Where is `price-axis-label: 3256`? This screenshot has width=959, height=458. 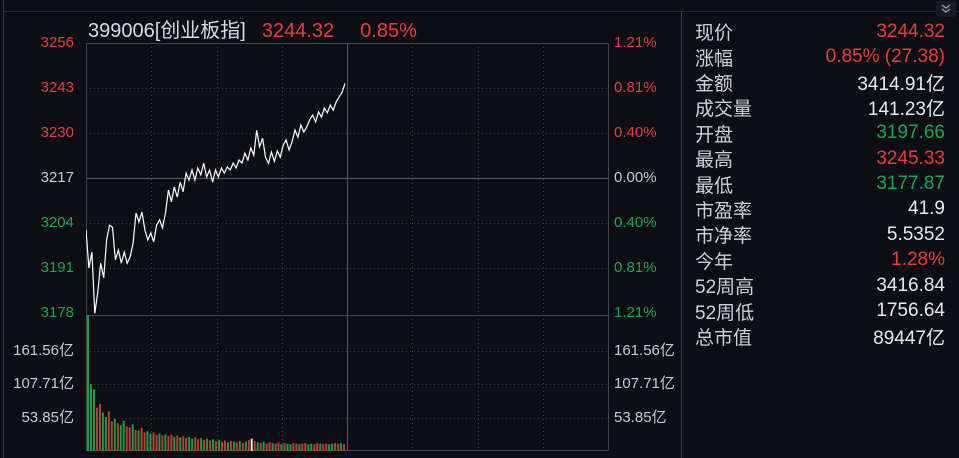
price-axis-label: 3256 is located at coordinates (57, 42).